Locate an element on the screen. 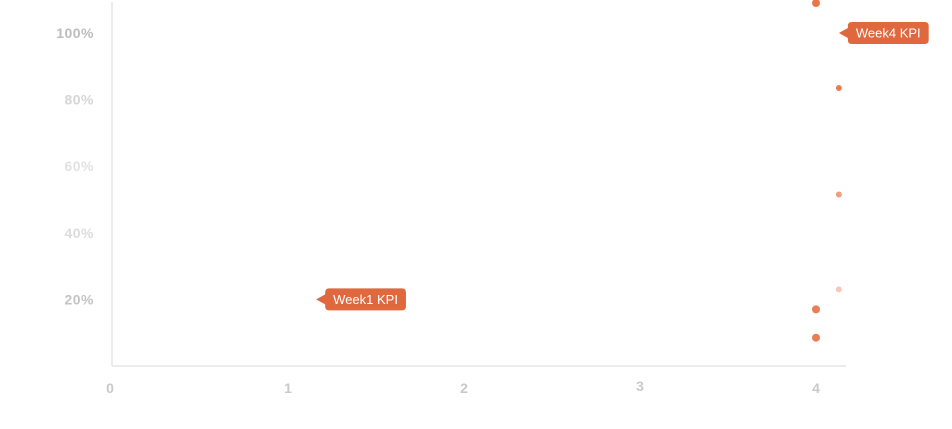  y-tick-label: 100% is located at coordinates (75, 33).